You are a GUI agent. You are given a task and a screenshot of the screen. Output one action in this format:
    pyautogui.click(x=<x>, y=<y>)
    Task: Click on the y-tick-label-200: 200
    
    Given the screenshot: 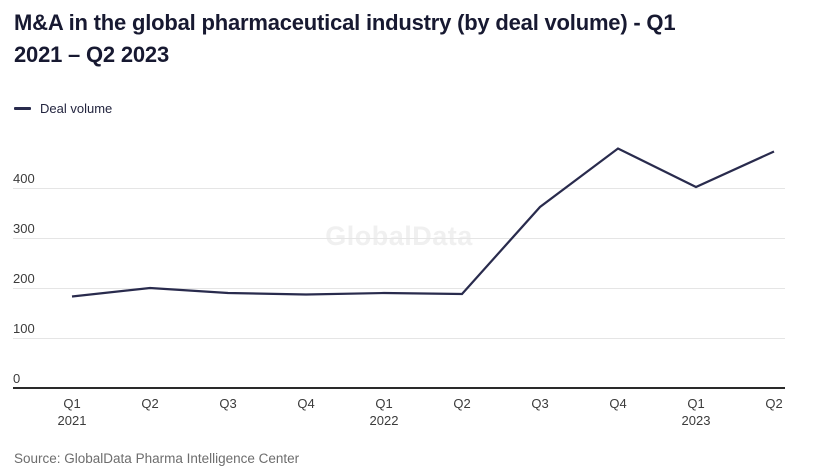 What is the action you would take?
    pyautogui.click(x=24, y=278)
    